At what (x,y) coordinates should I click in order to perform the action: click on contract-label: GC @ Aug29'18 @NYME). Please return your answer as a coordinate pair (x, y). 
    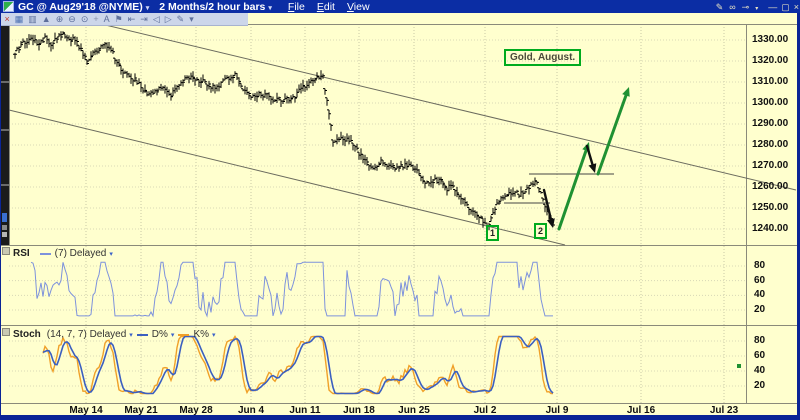
    Looking at the image, I should click on (80, 6).